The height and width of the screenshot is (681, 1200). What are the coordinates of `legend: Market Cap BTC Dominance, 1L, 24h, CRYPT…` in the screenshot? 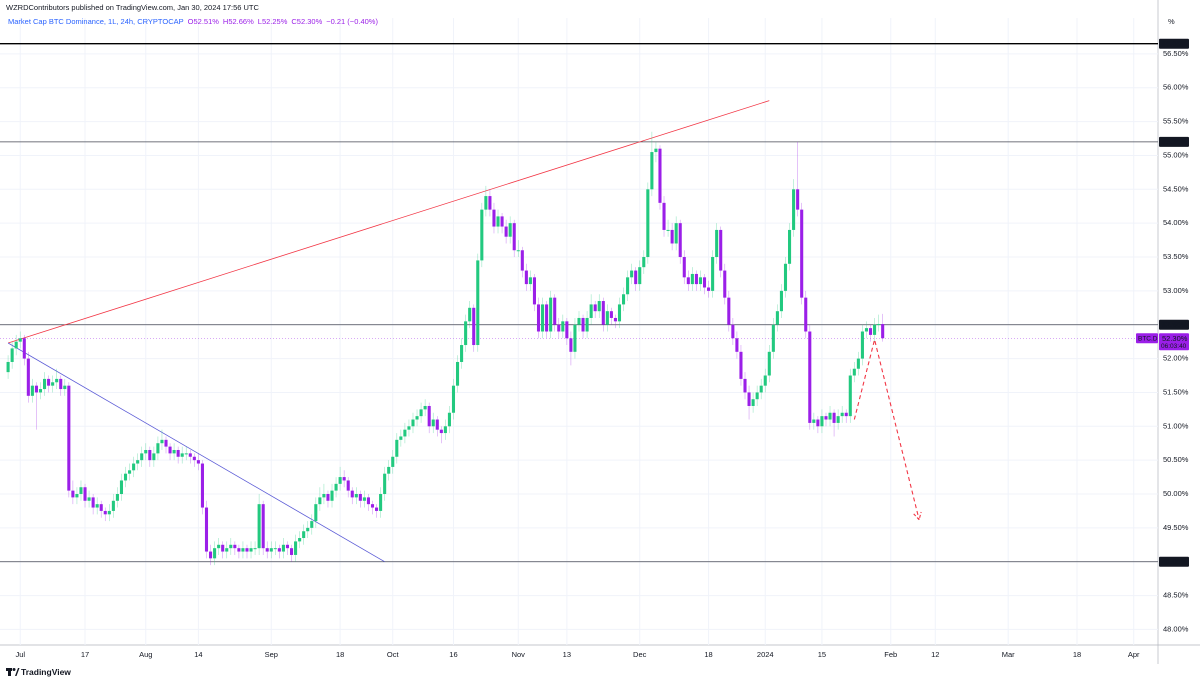 It's located at (193, 21).